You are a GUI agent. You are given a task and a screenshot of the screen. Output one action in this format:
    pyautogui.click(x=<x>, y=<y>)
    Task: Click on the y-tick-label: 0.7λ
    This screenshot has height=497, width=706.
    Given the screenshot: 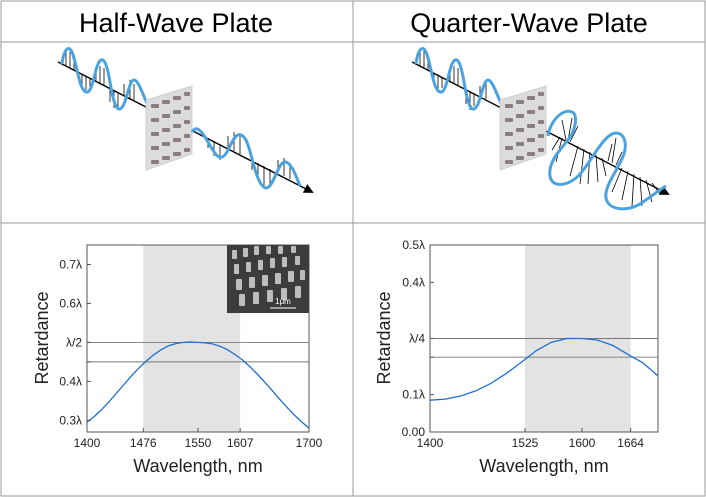 What is the action you would take?
    pyautogui.click(x=70, y=264)
    